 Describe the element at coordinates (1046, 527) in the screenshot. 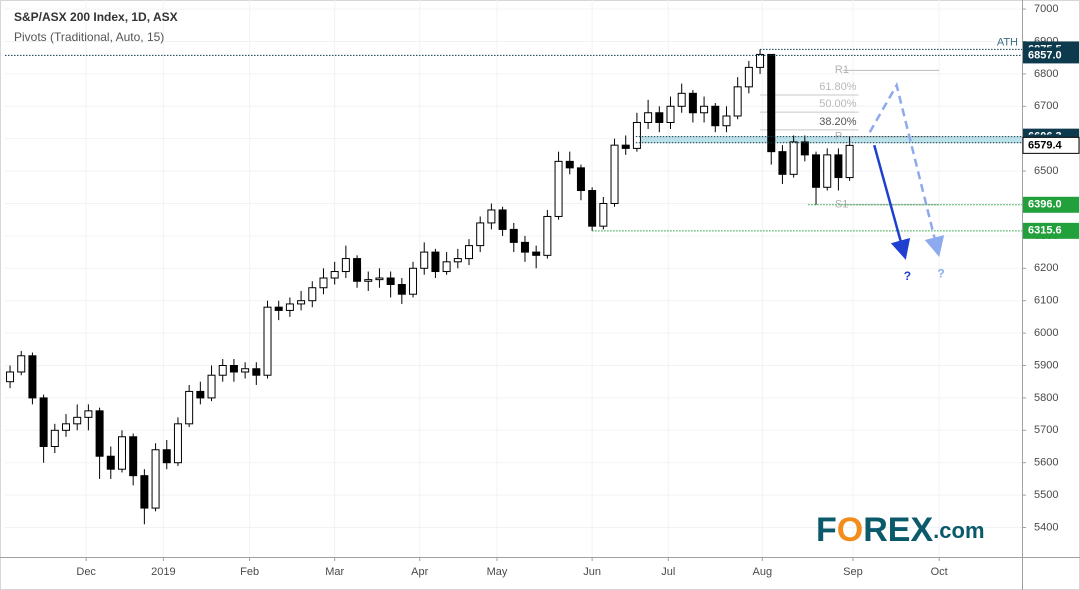

I see `y-tick-label: 5400` at that location.